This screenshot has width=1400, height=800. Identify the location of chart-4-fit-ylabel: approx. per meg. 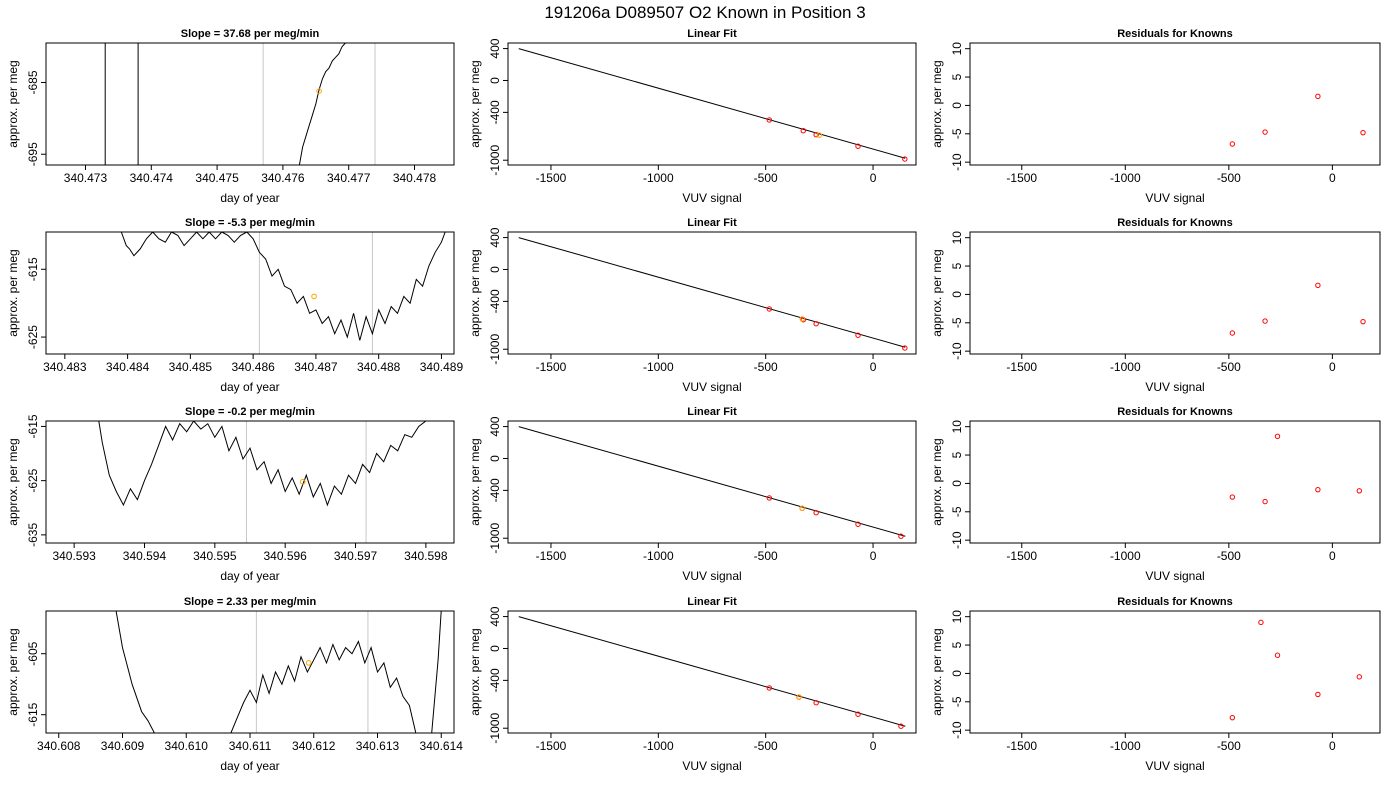
(475, 292).